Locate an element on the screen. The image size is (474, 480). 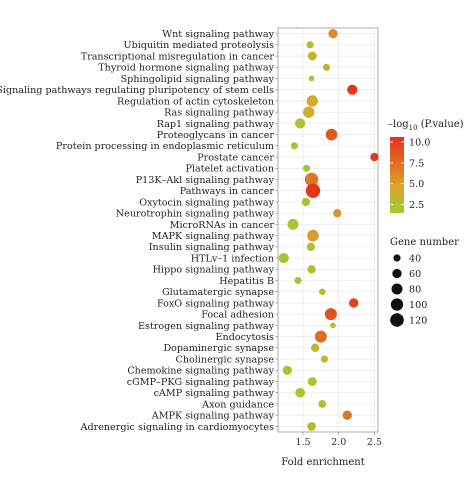
category-label: FoxO signaling pathway is located at coordinates (216, 303).